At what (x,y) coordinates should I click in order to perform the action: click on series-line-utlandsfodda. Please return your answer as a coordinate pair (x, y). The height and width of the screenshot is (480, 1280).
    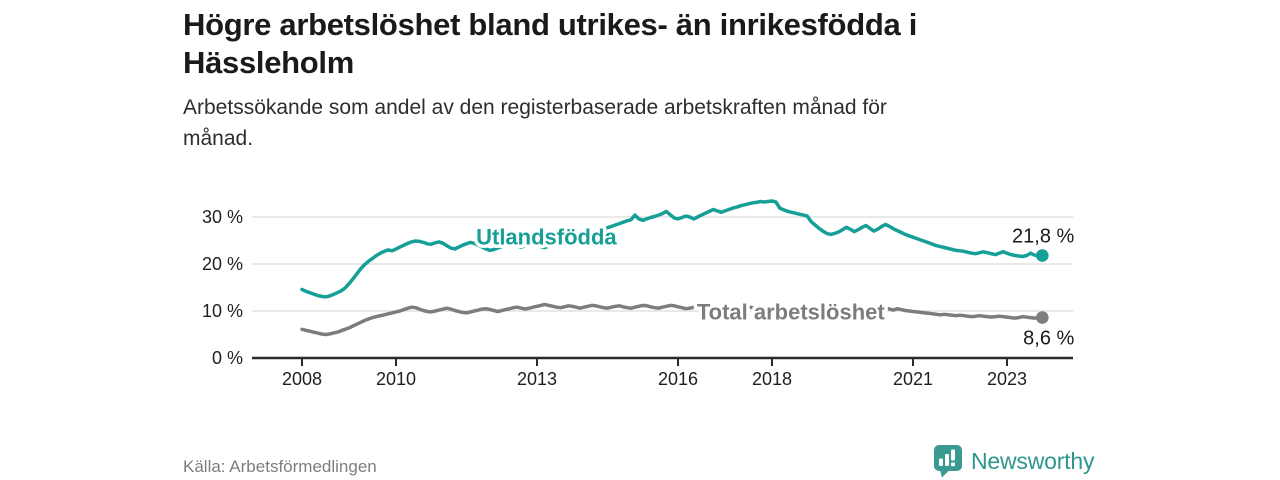
    Looking at the image, I should click on (672, 249).